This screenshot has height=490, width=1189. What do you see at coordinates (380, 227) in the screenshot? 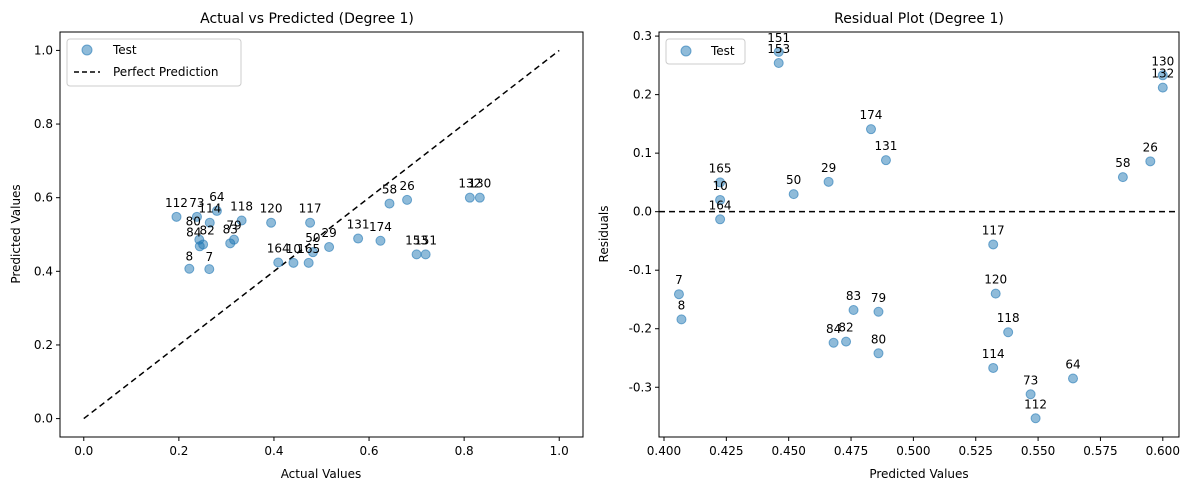
I see `point-label-174: 174` at bounding box center [380, 227].